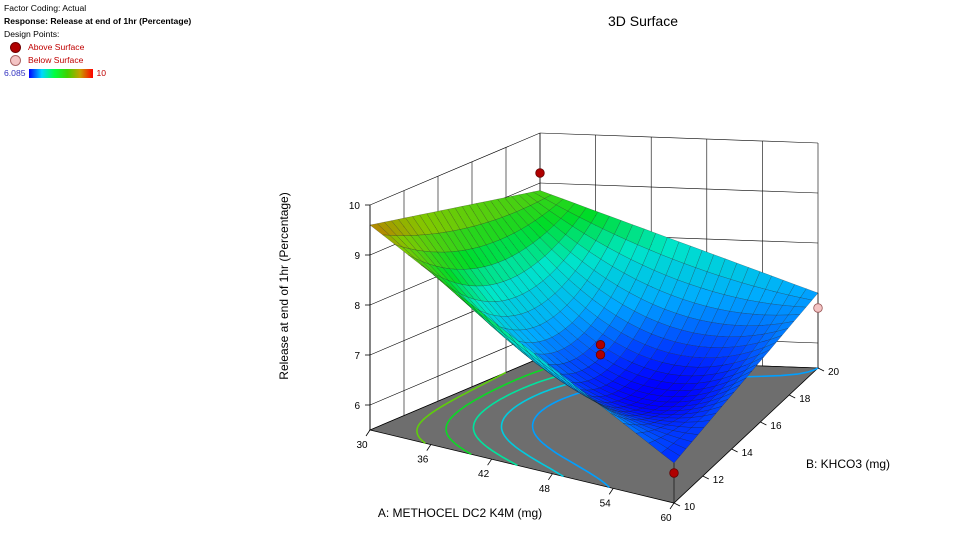 This screenshot has height=558, width=964. What do you see at coordinates (357, 256) in the screenshot?
I see `z-tick-label: 9` at bounding box center [357, 256].